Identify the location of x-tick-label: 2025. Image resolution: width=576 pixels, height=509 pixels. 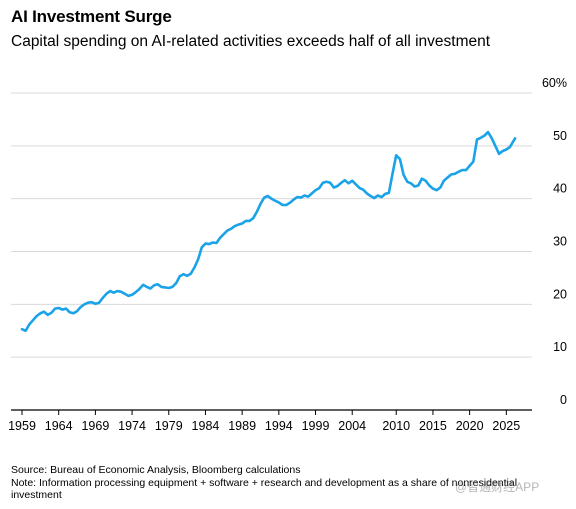
(506, 426).